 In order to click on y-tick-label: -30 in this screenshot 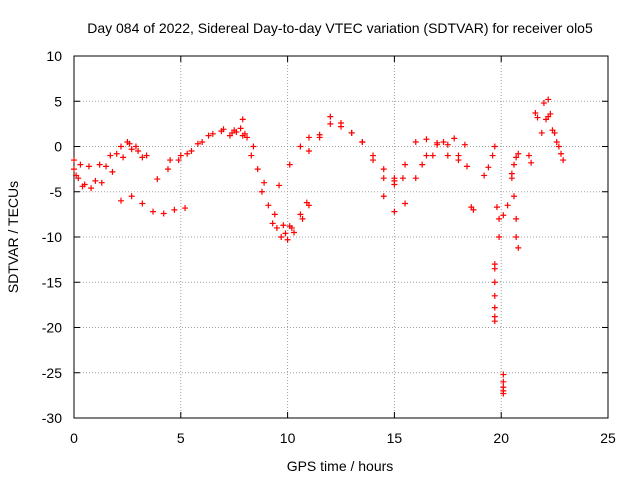, I will do `click(52, 418)`.